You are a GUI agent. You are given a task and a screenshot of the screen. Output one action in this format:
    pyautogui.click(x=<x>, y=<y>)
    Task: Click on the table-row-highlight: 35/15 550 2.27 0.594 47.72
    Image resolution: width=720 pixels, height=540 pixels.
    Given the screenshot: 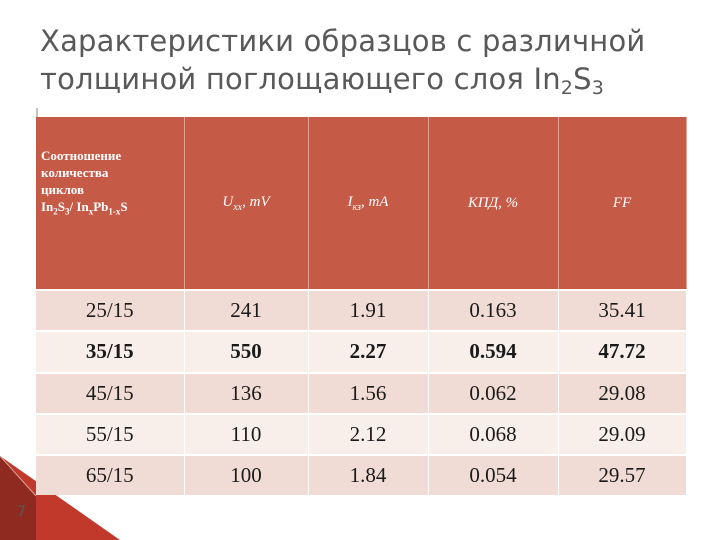 What is the action you would take?
    pyautogui.click(x=361, y=351)
    